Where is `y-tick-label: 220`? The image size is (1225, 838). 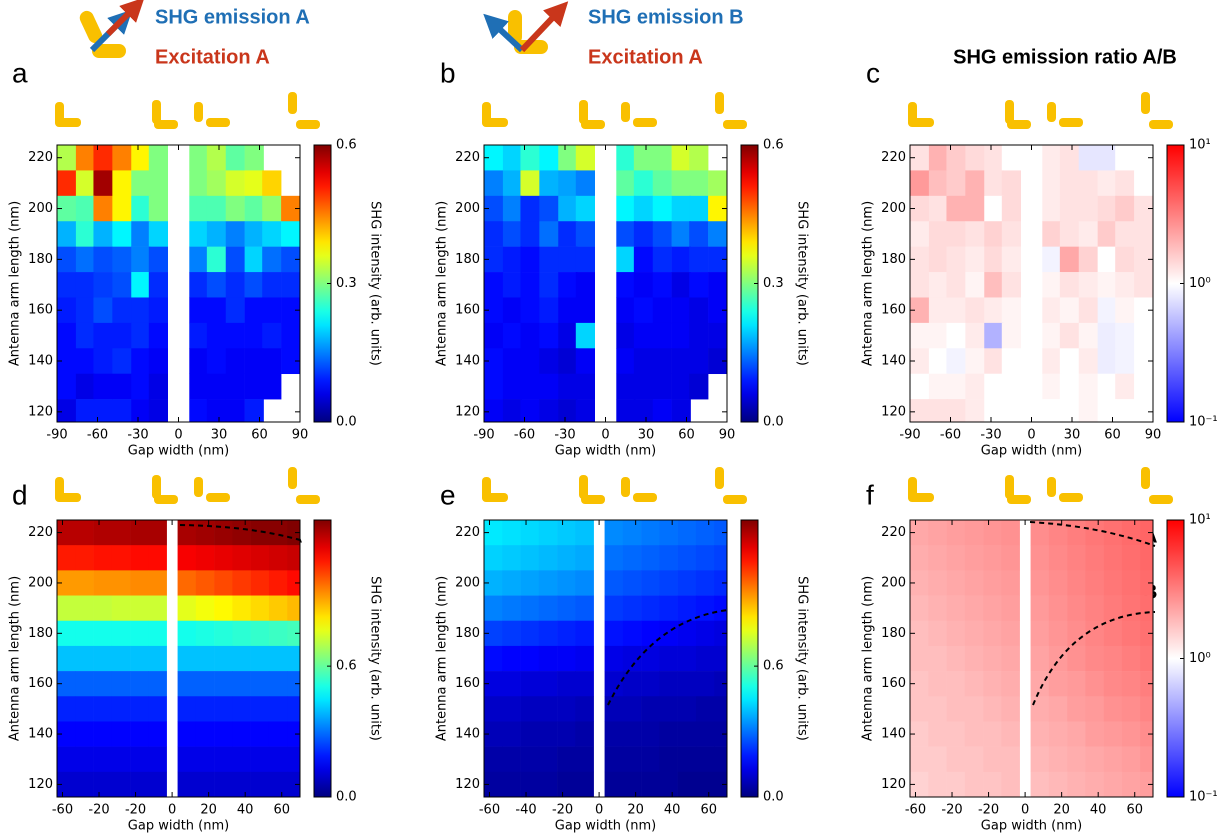
y-tick-label: 220 is located at coordinates (893, 532).